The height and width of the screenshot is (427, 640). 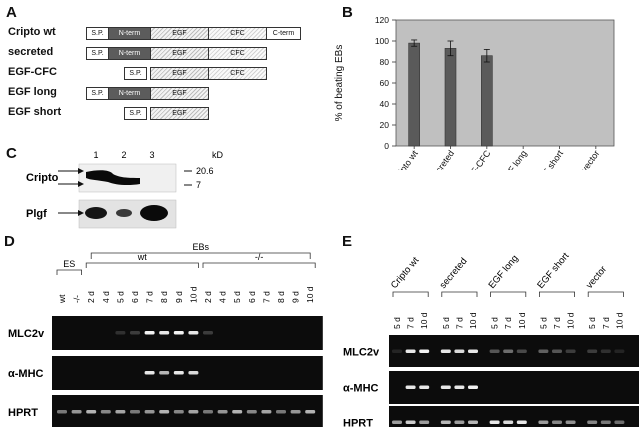 What do you see at coordinates (200, 255) in the screenshot?
I see `ebs-bracket` at bounding box center [200, 255].